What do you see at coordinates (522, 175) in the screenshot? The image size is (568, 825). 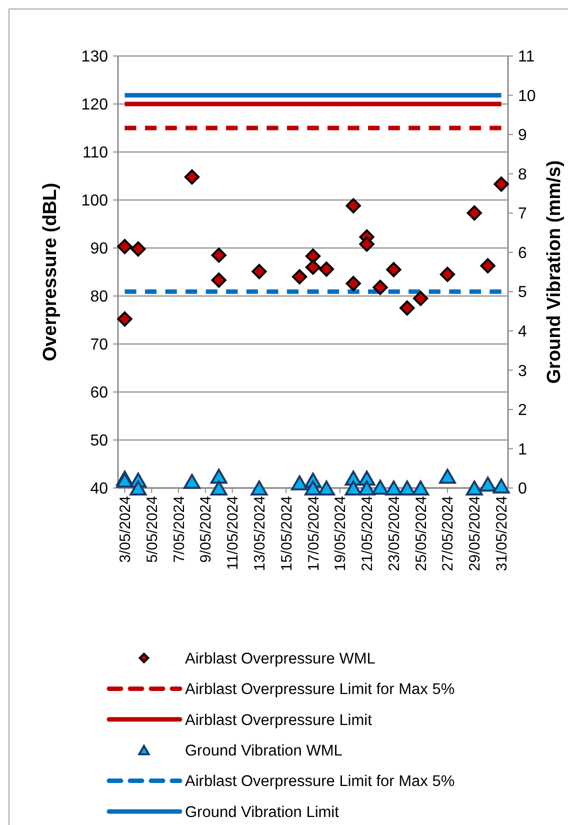 I see `y2-tick-label: 8` at bounding box center [522, 175].